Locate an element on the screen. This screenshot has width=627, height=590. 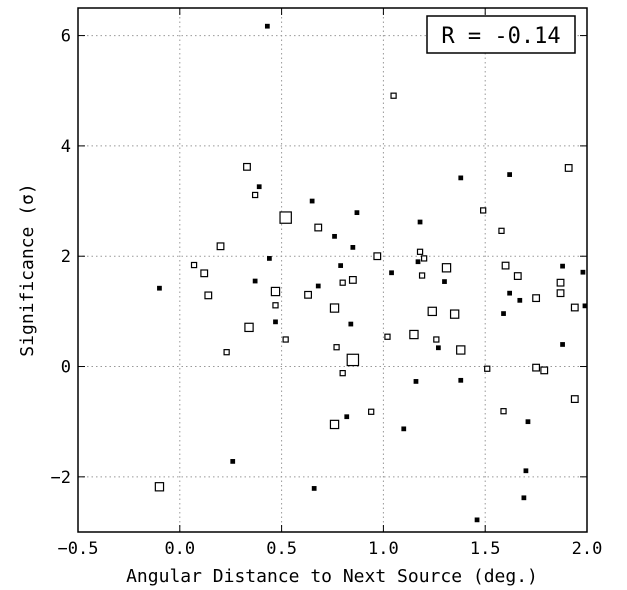
y-tick-label: 2 is located at coordinates (66, 257).